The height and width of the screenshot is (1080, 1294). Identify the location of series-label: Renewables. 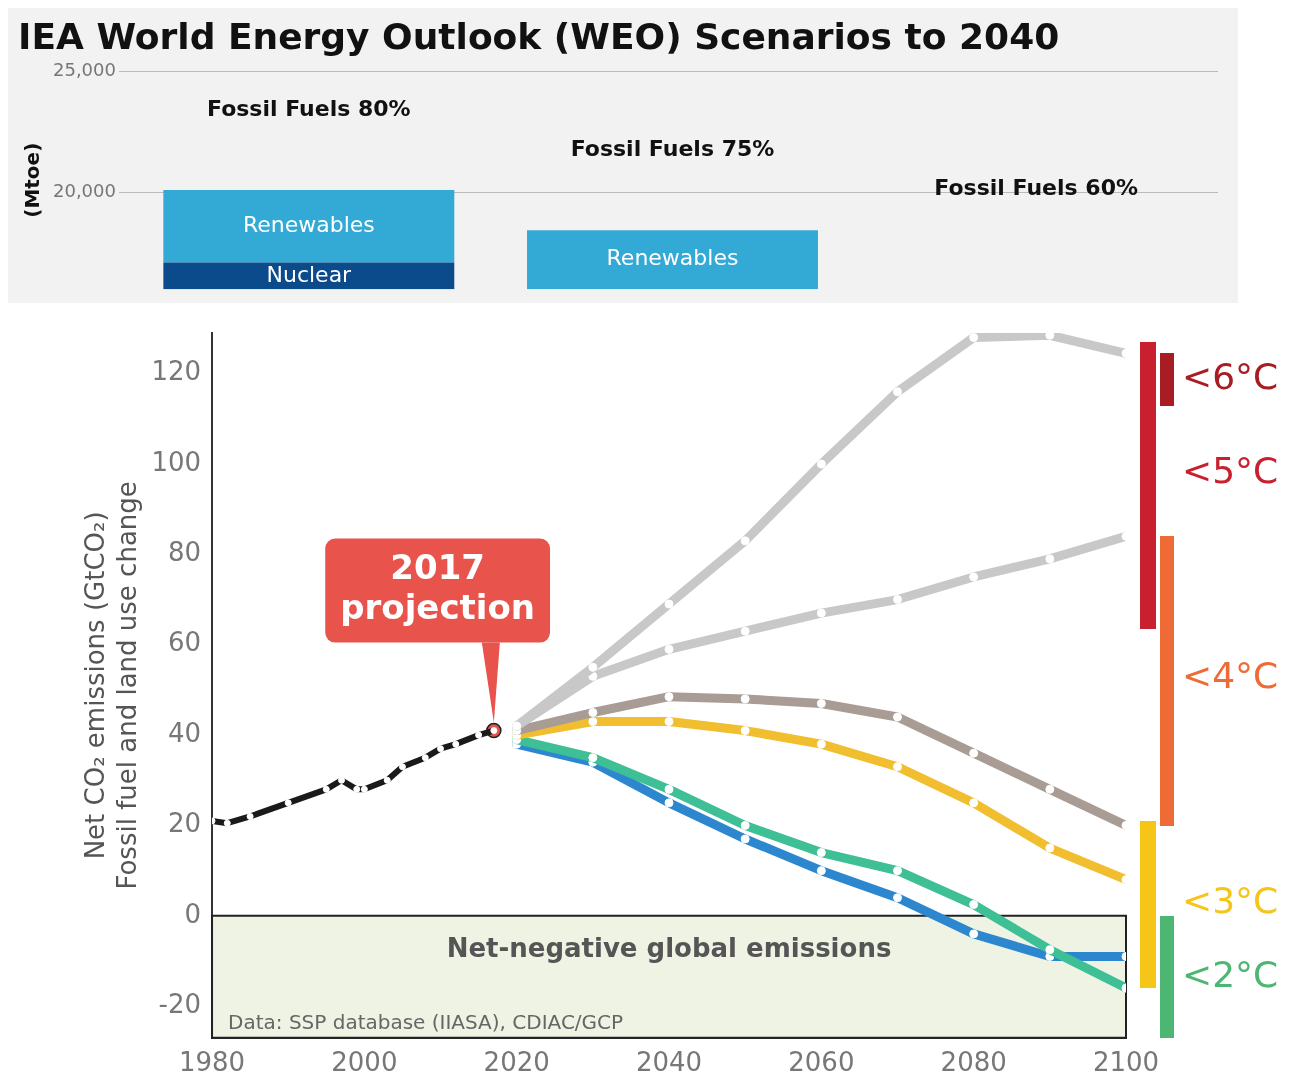
(672, 258).